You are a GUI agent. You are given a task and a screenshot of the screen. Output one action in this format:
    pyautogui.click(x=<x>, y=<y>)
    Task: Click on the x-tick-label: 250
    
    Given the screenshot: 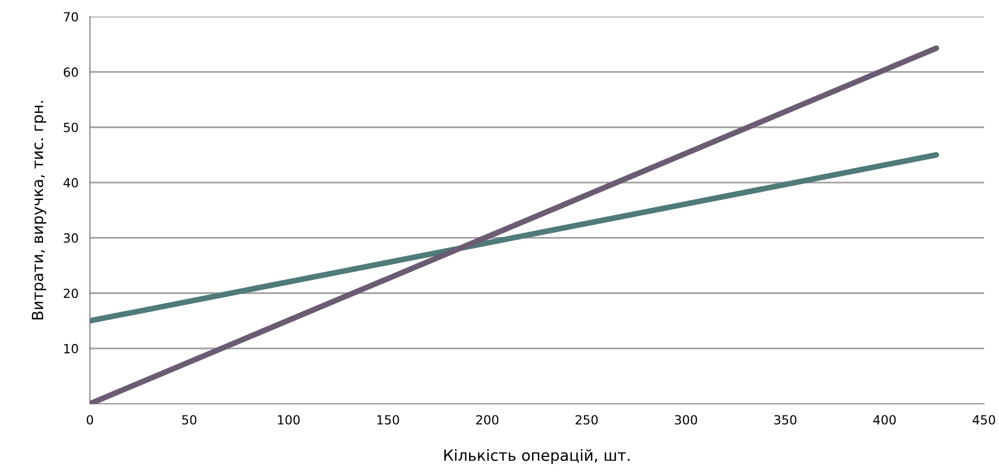 What is the action you would take?
    pyautogui.click(x=587, y=420)
    